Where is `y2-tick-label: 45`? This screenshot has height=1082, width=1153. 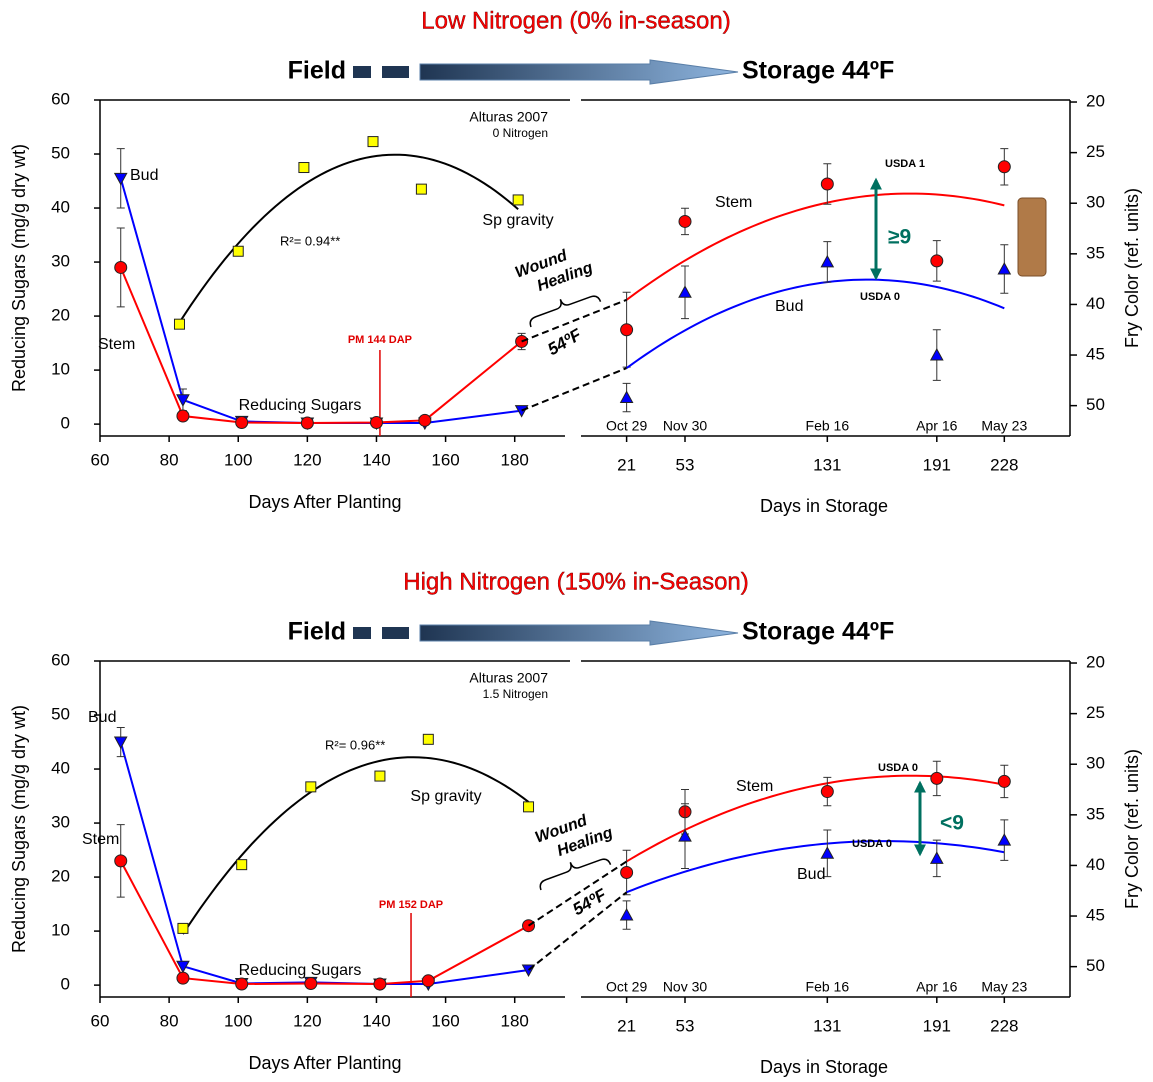 y2-tick-label: 45 is located at coordinates (1095, 354).